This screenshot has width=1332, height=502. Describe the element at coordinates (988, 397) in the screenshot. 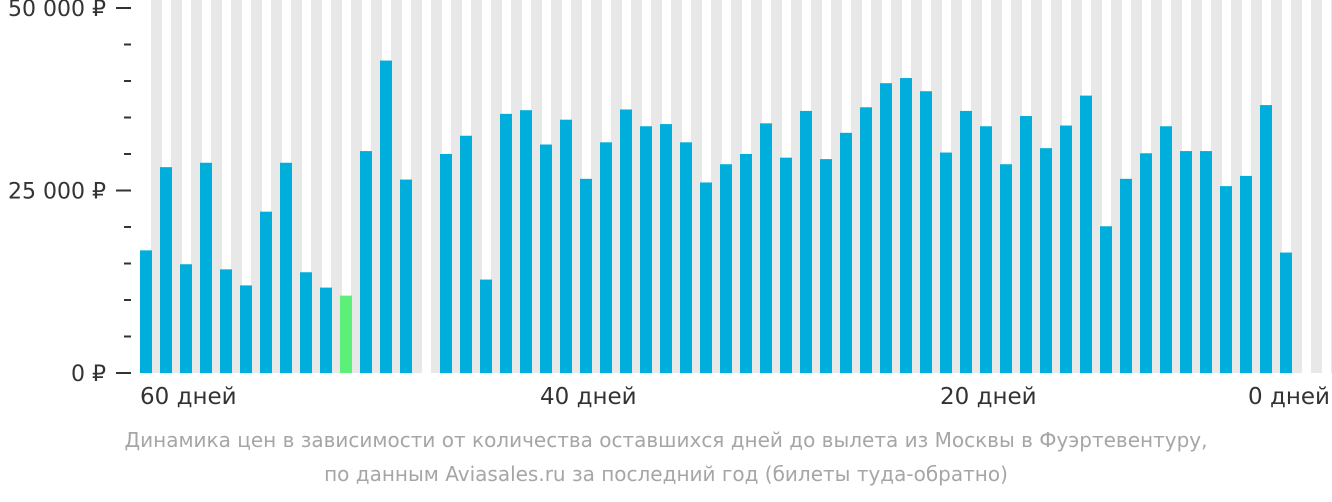

I see `x-tick-label: 20 дней` at that location.